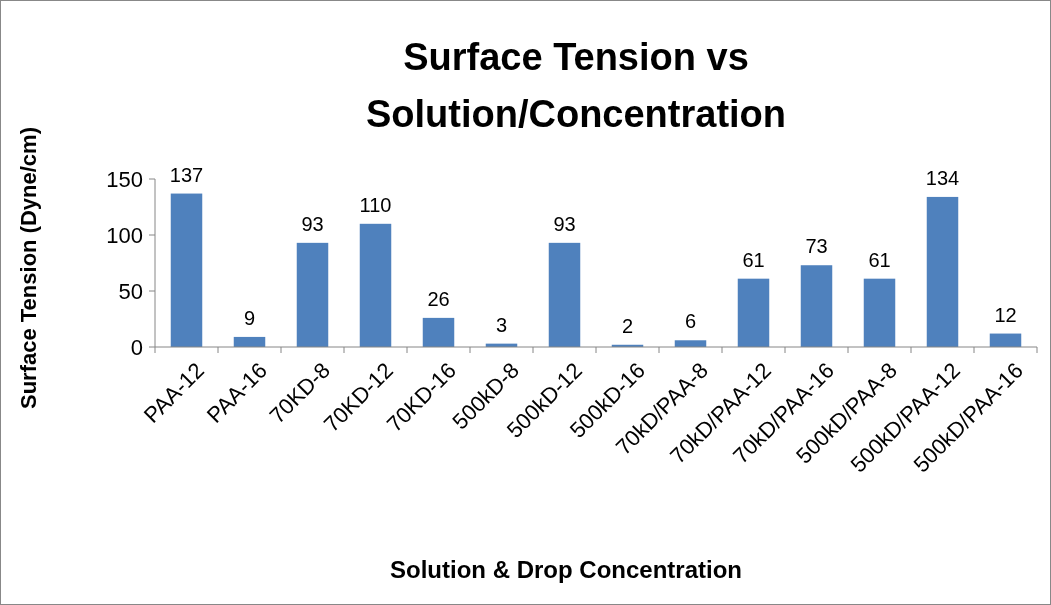 The width and height of the screenshot is (1051, 605). What do you see at coordinates (124, 179) in the screenshot?
I see `y-tick-label: 150` at bounding box center [124, 179].